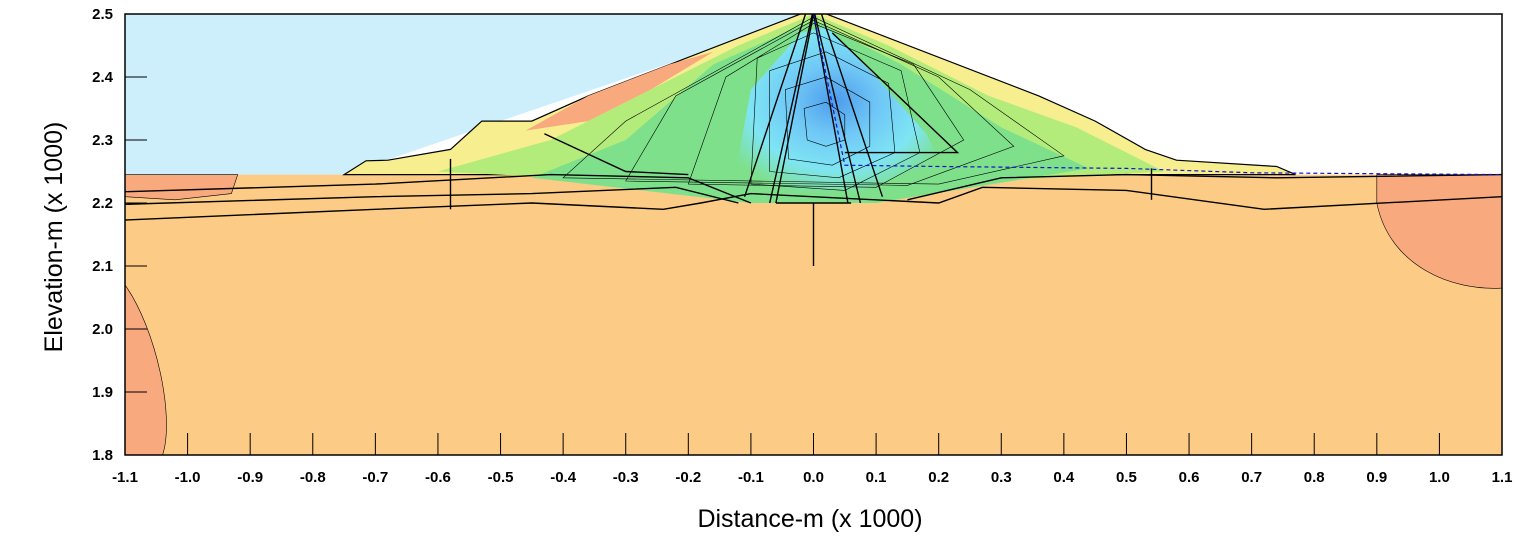  Describe the element at coordinates (469, 94) in the screenshot. I see `reservoir-water` at that location.